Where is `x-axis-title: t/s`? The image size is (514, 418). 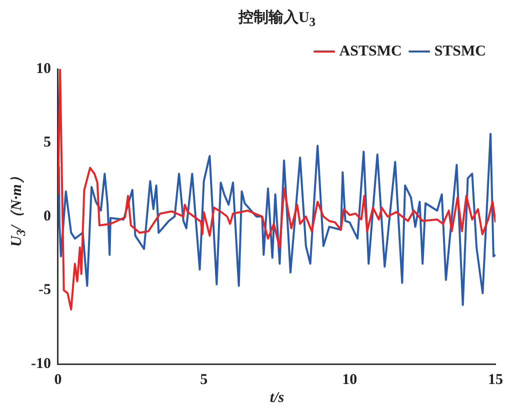 x-axis-title: t/s is located at coordinates (277, 398).